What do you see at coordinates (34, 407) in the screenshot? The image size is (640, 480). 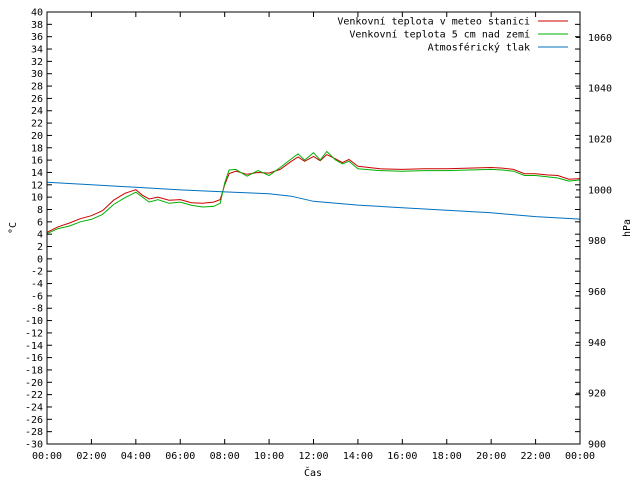 I see `y-tick-label: -24` at bounding box center [34, 407].